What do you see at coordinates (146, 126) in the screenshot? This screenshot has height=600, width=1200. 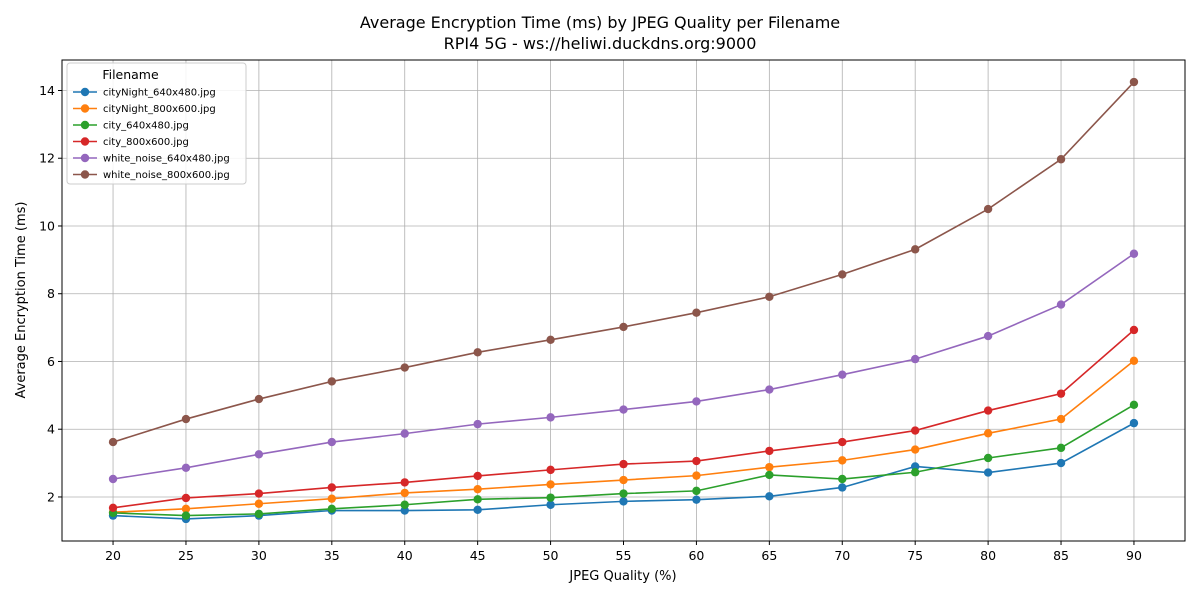 I see `legend-label: city_640x480.jpg` at bounding box center [146, 126].